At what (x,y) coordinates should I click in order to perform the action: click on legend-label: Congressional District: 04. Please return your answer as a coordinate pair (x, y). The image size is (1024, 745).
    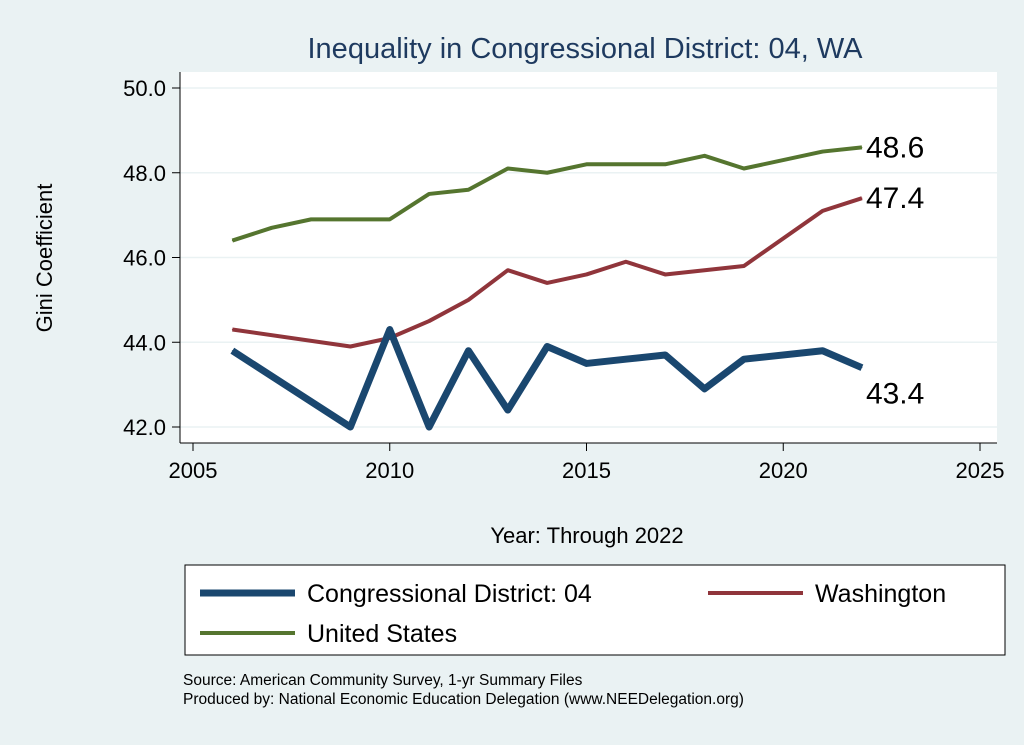
    Looking at the image, I should click on (449, 594).